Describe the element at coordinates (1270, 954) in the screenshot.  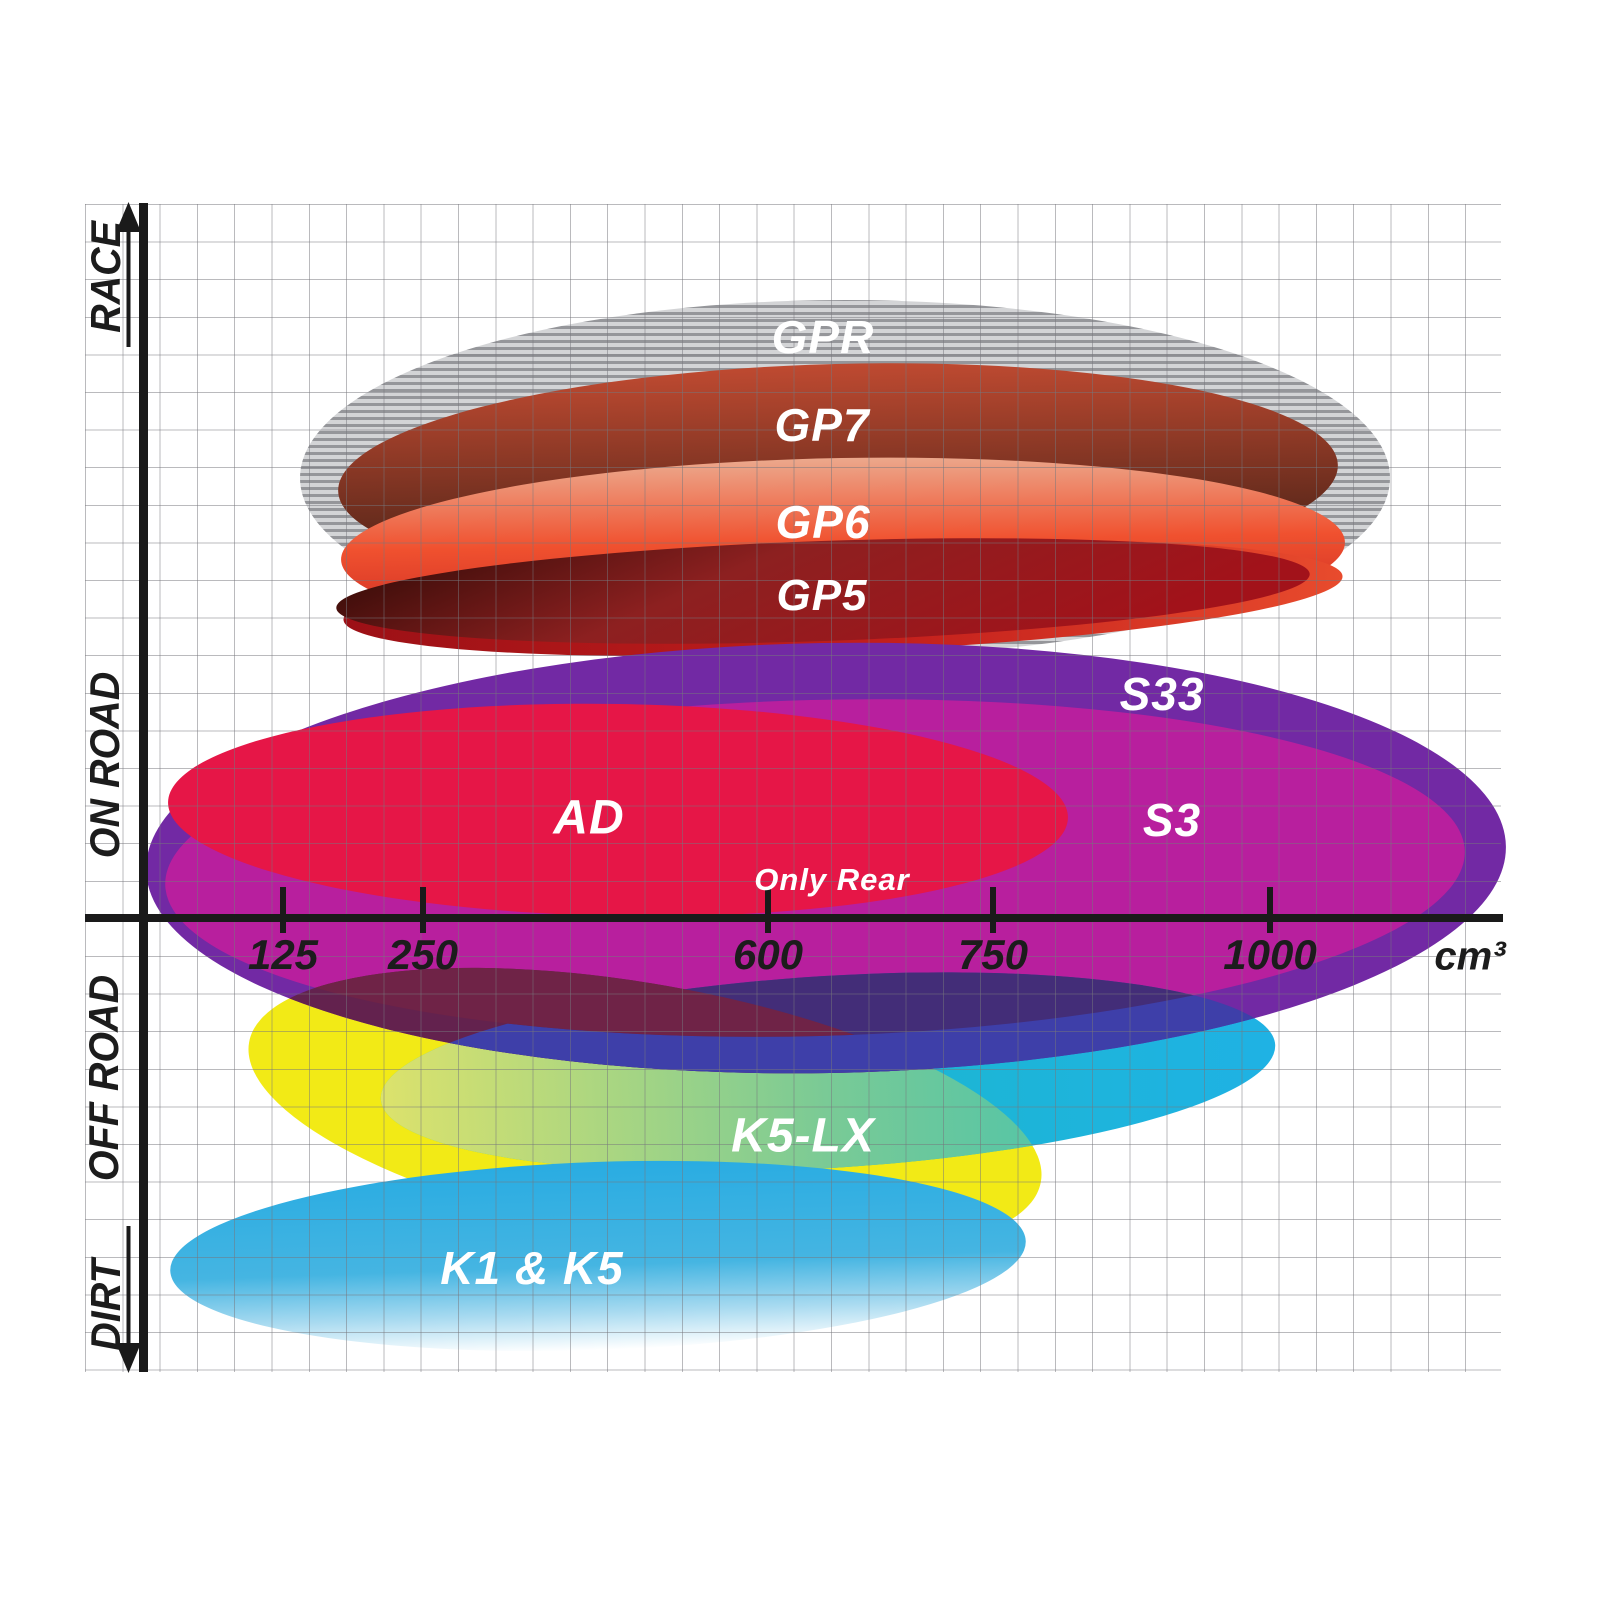
I see `x-tick-label-1000: 1000` at that location.